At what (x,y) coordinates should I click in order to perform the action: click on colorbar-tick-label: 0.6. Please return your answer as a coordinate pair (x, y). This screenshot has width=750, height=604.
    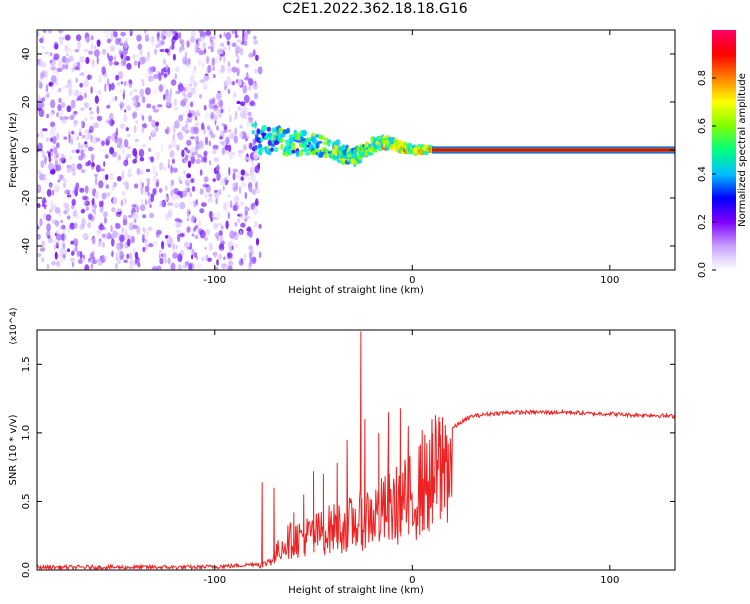
    Looking at the image, I should click on (702, 126).